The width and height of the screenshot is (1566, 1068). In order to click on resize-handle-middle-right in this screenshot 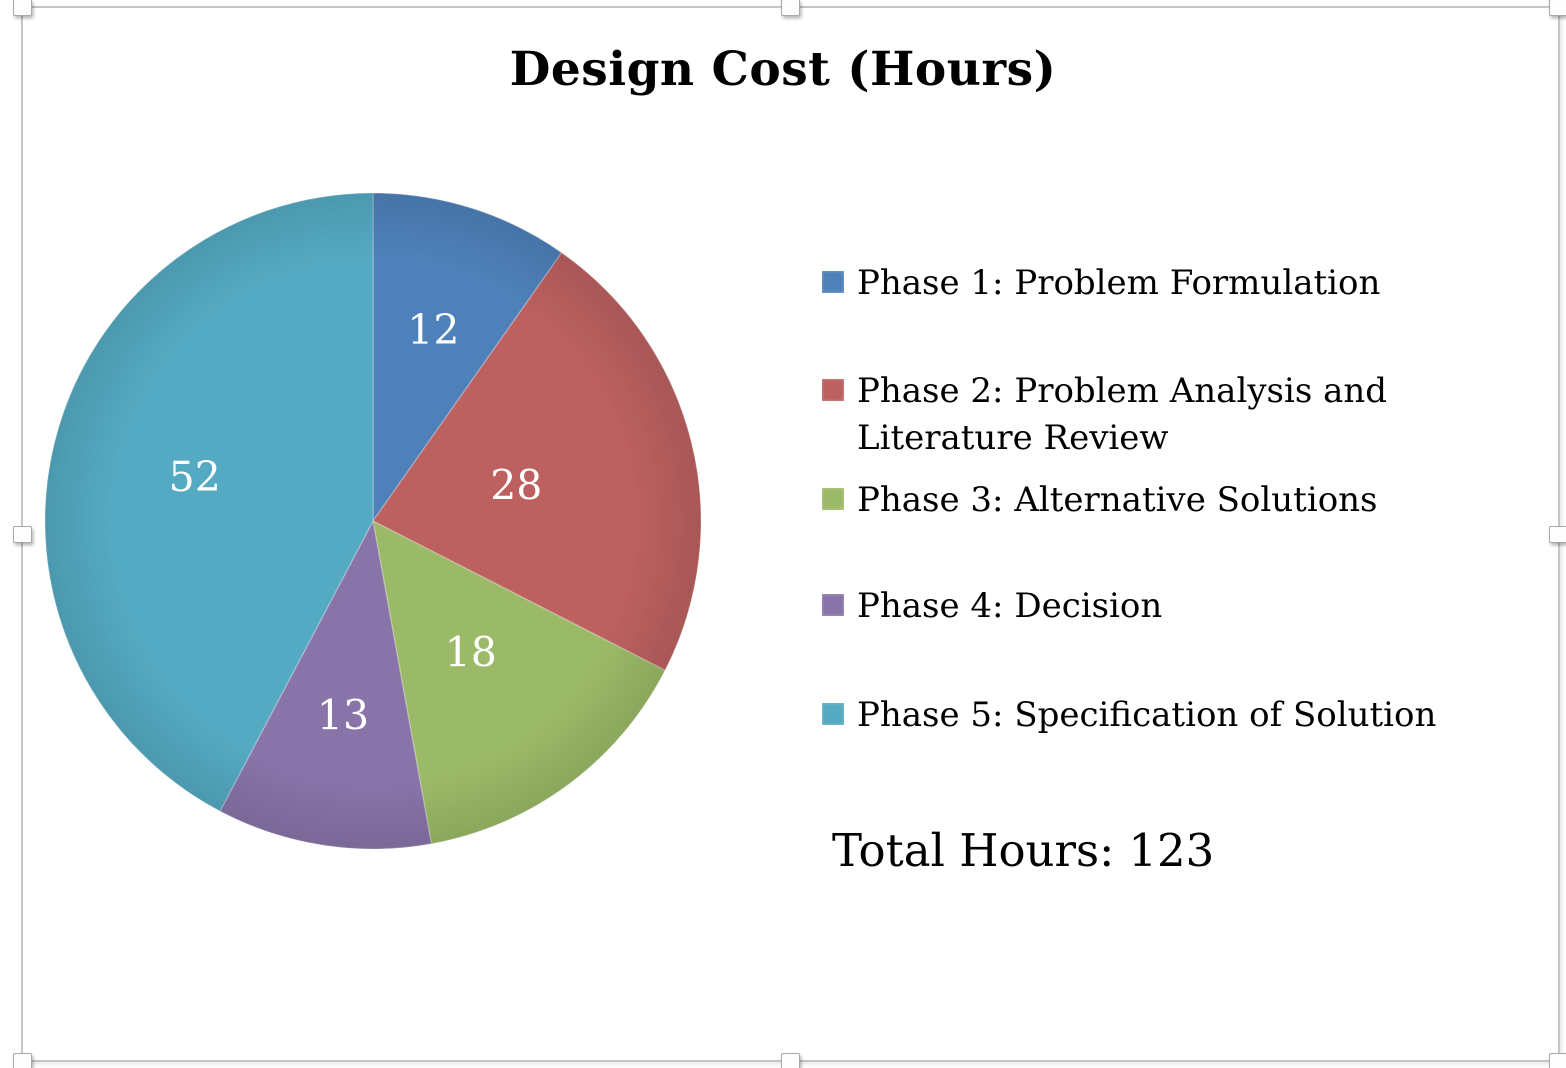, I will do `click(1557, 534)`.